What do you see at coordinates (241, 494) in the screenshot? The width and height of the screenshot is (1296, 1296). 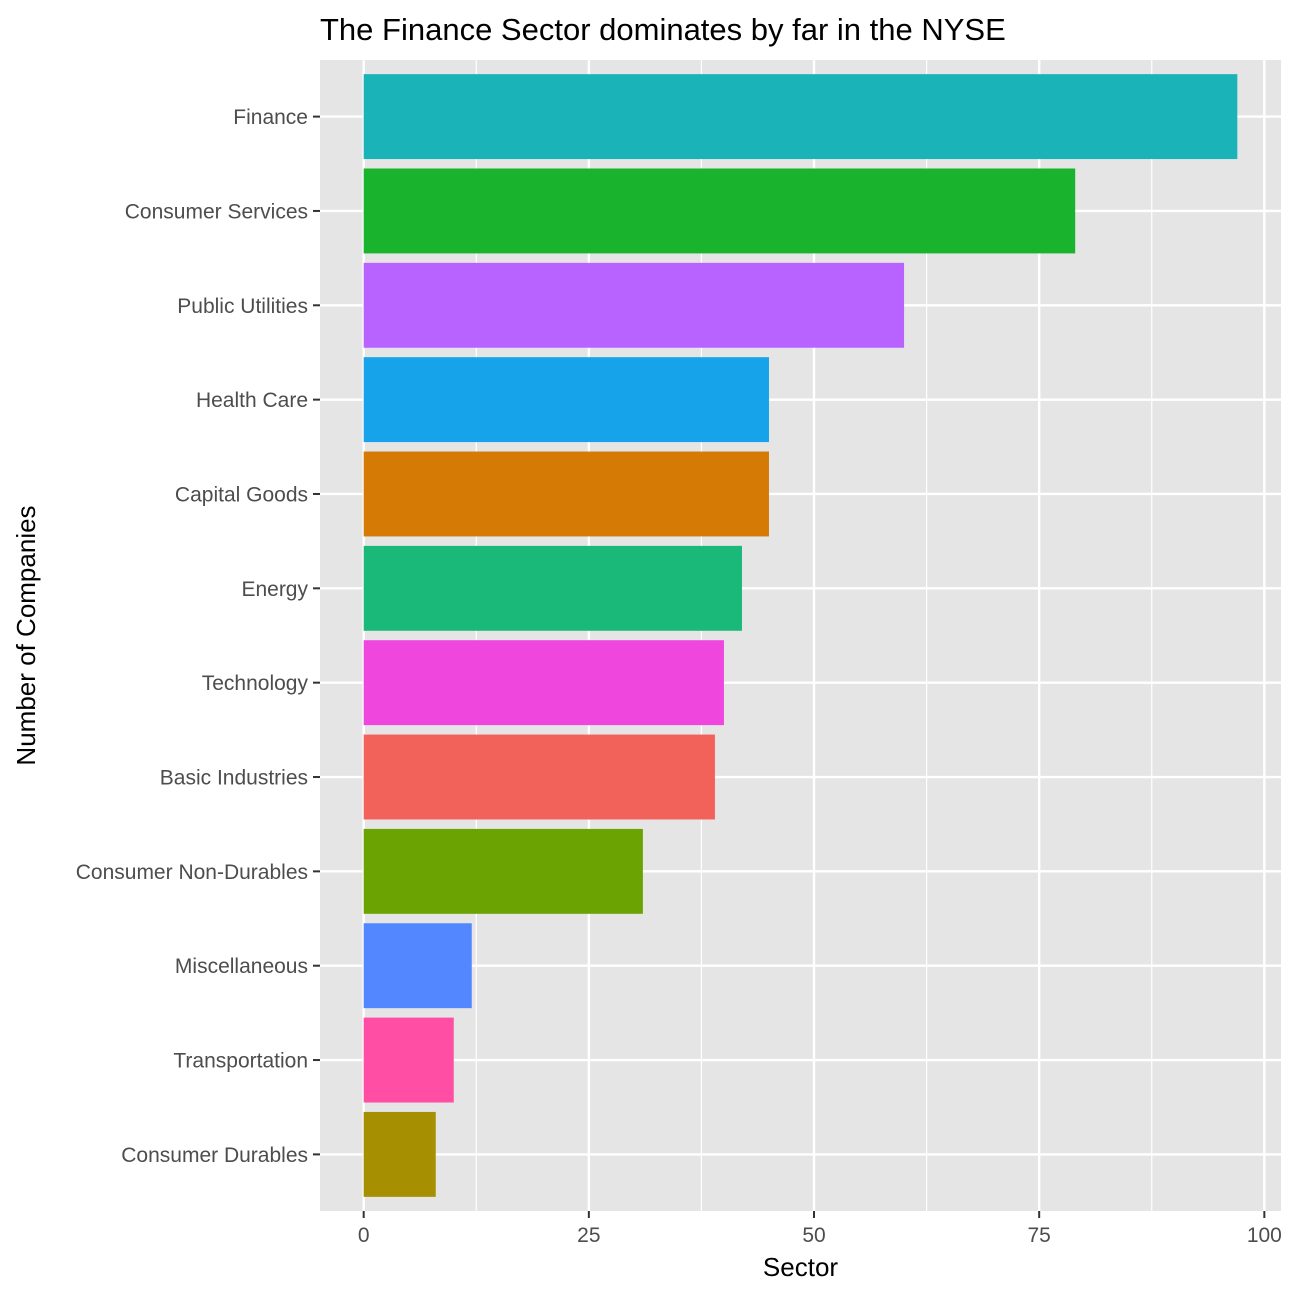 I see `y-tick-label: Capital Goods` at bounding box center [241, 494].